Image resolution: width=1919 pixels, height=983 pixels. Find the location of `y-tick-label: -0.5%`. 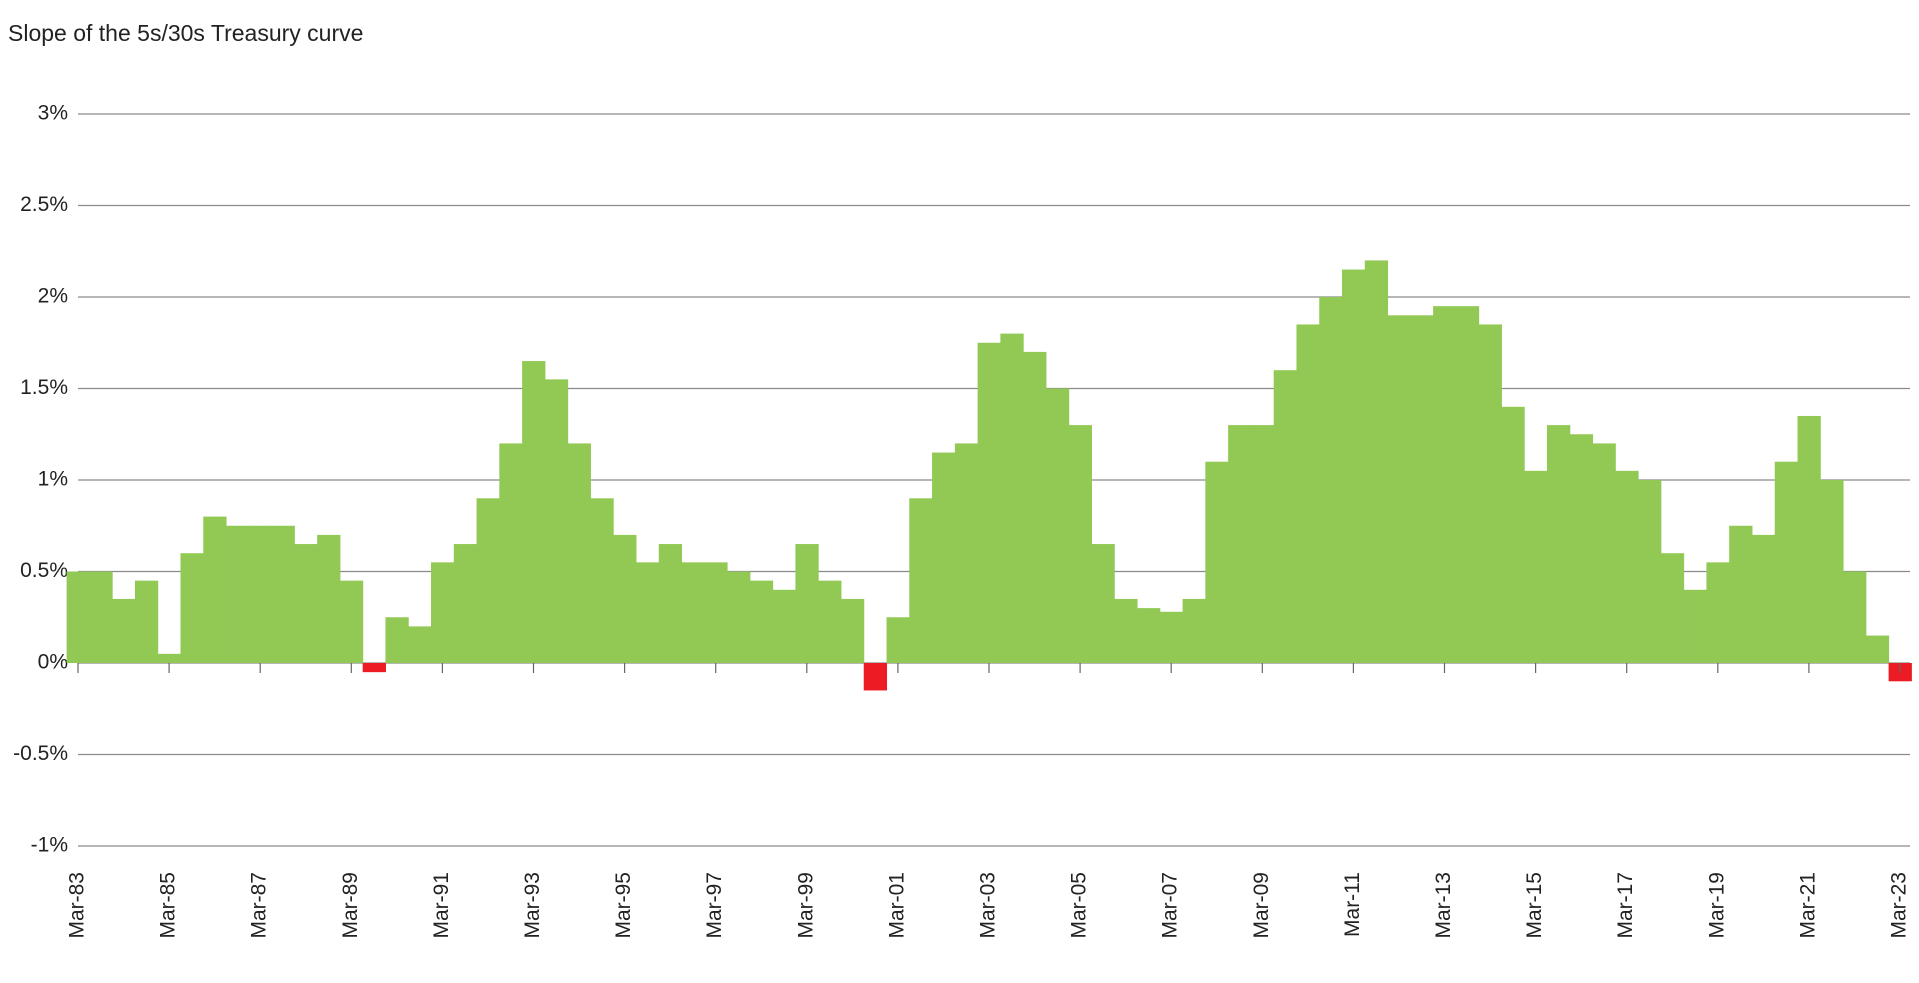

y-tick-label: -0.5% is located at coordinates (40, 753).